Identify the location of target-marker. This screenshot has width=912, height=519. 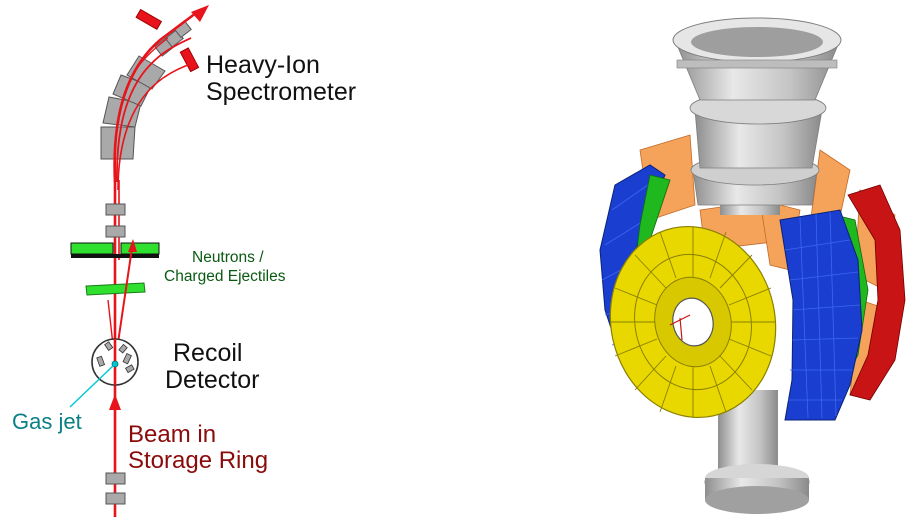
(680, 327).